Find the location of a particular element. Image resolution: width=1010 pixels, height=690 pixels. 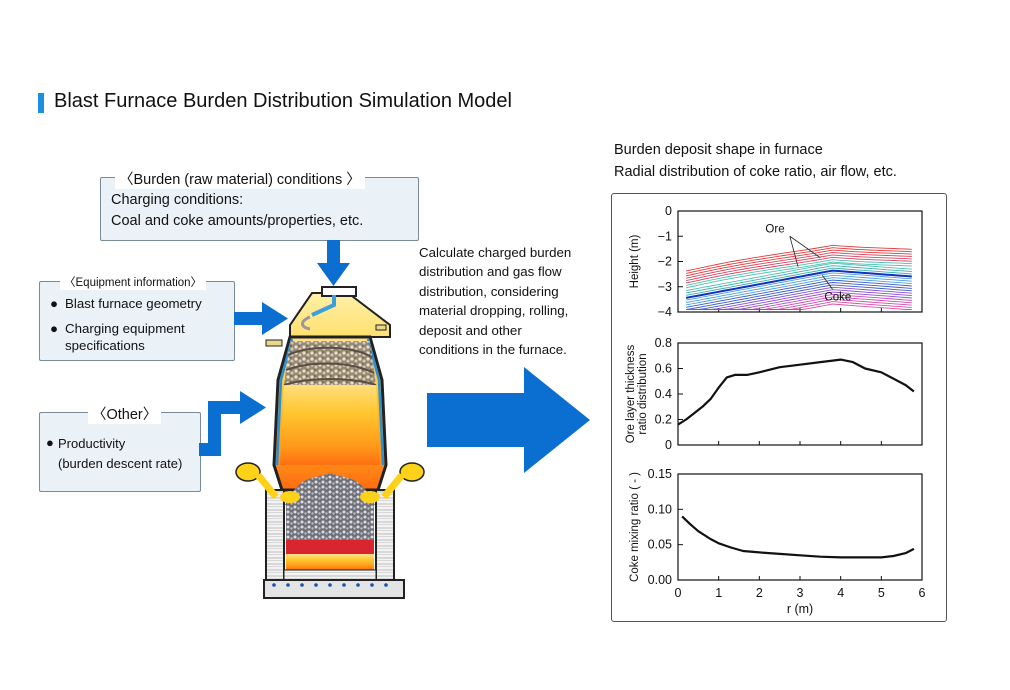

y-tick-label: 0.6 is located at coordinates (663, 369).